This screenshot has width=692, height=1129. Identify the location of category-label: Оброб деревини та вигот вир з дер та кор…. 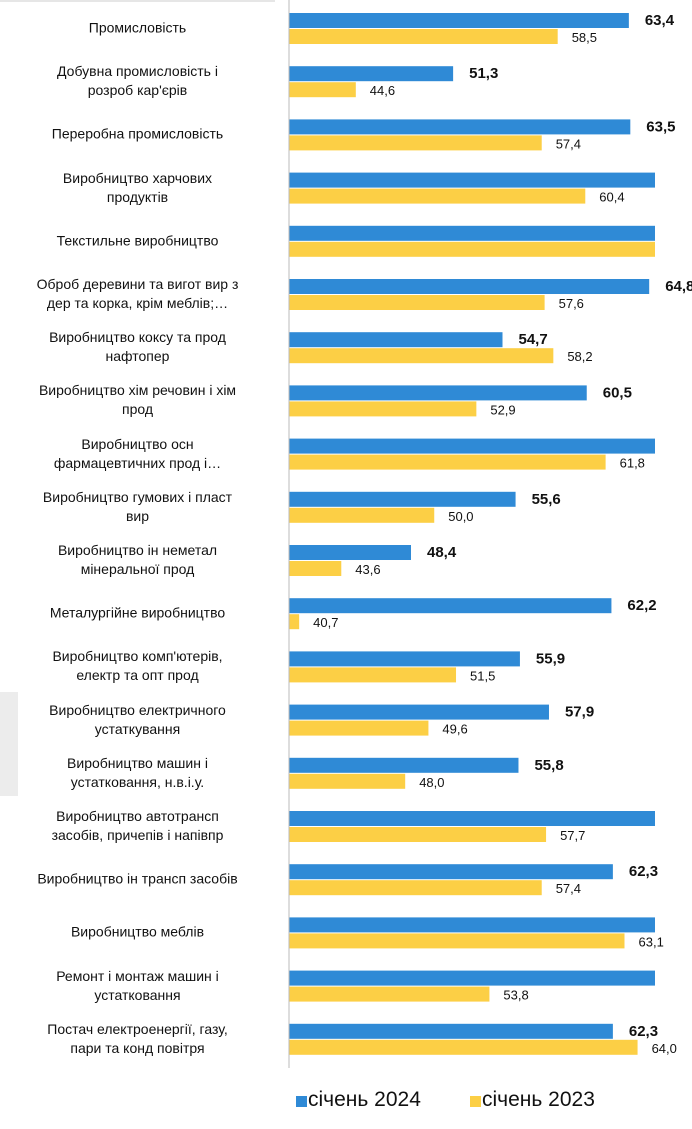
(137, 293).